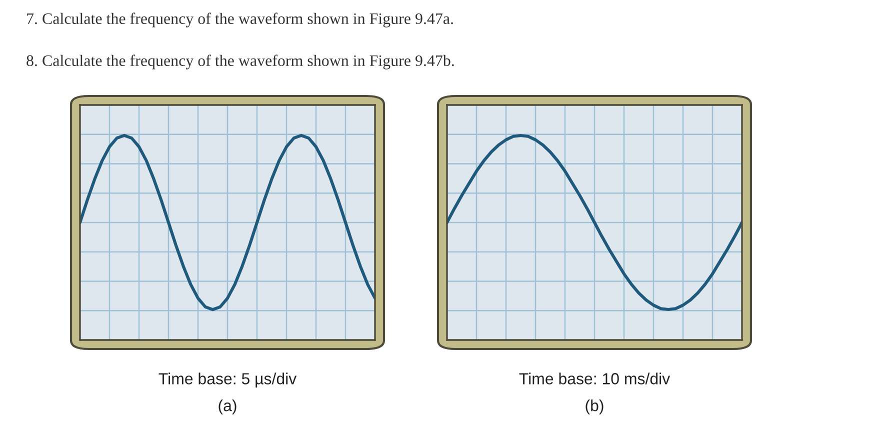  I want to click on text: 8. Calculate the frequency of the waveform shown in Figure 9.47b., so click(240, 62).